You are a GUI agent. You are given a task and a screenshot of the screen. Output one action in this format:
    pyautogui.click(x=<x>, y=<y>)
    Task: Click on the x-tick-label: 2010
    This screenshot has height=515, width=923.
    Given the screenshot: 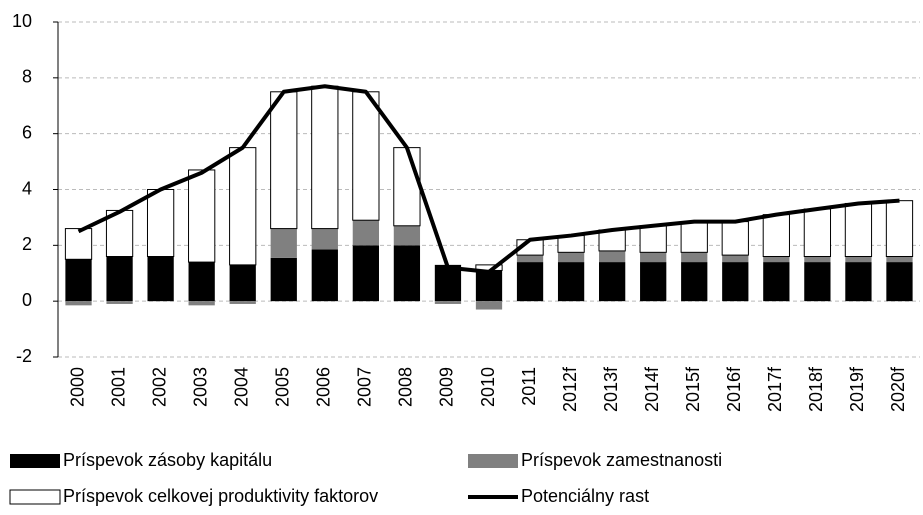 What is the action you would take?
    pyautogui.click(x=488, y=387)
    